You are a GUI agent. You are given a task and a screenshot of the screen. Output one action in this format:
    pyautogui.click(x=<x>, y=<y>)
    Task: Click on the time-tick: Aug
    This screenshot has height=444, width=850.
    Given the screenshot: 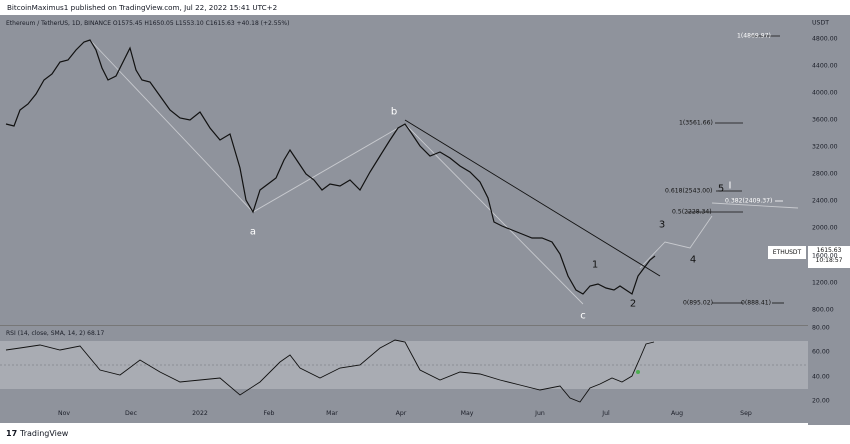 What is the action you would take?
    pyautogui.click(x=677, y=413)
    